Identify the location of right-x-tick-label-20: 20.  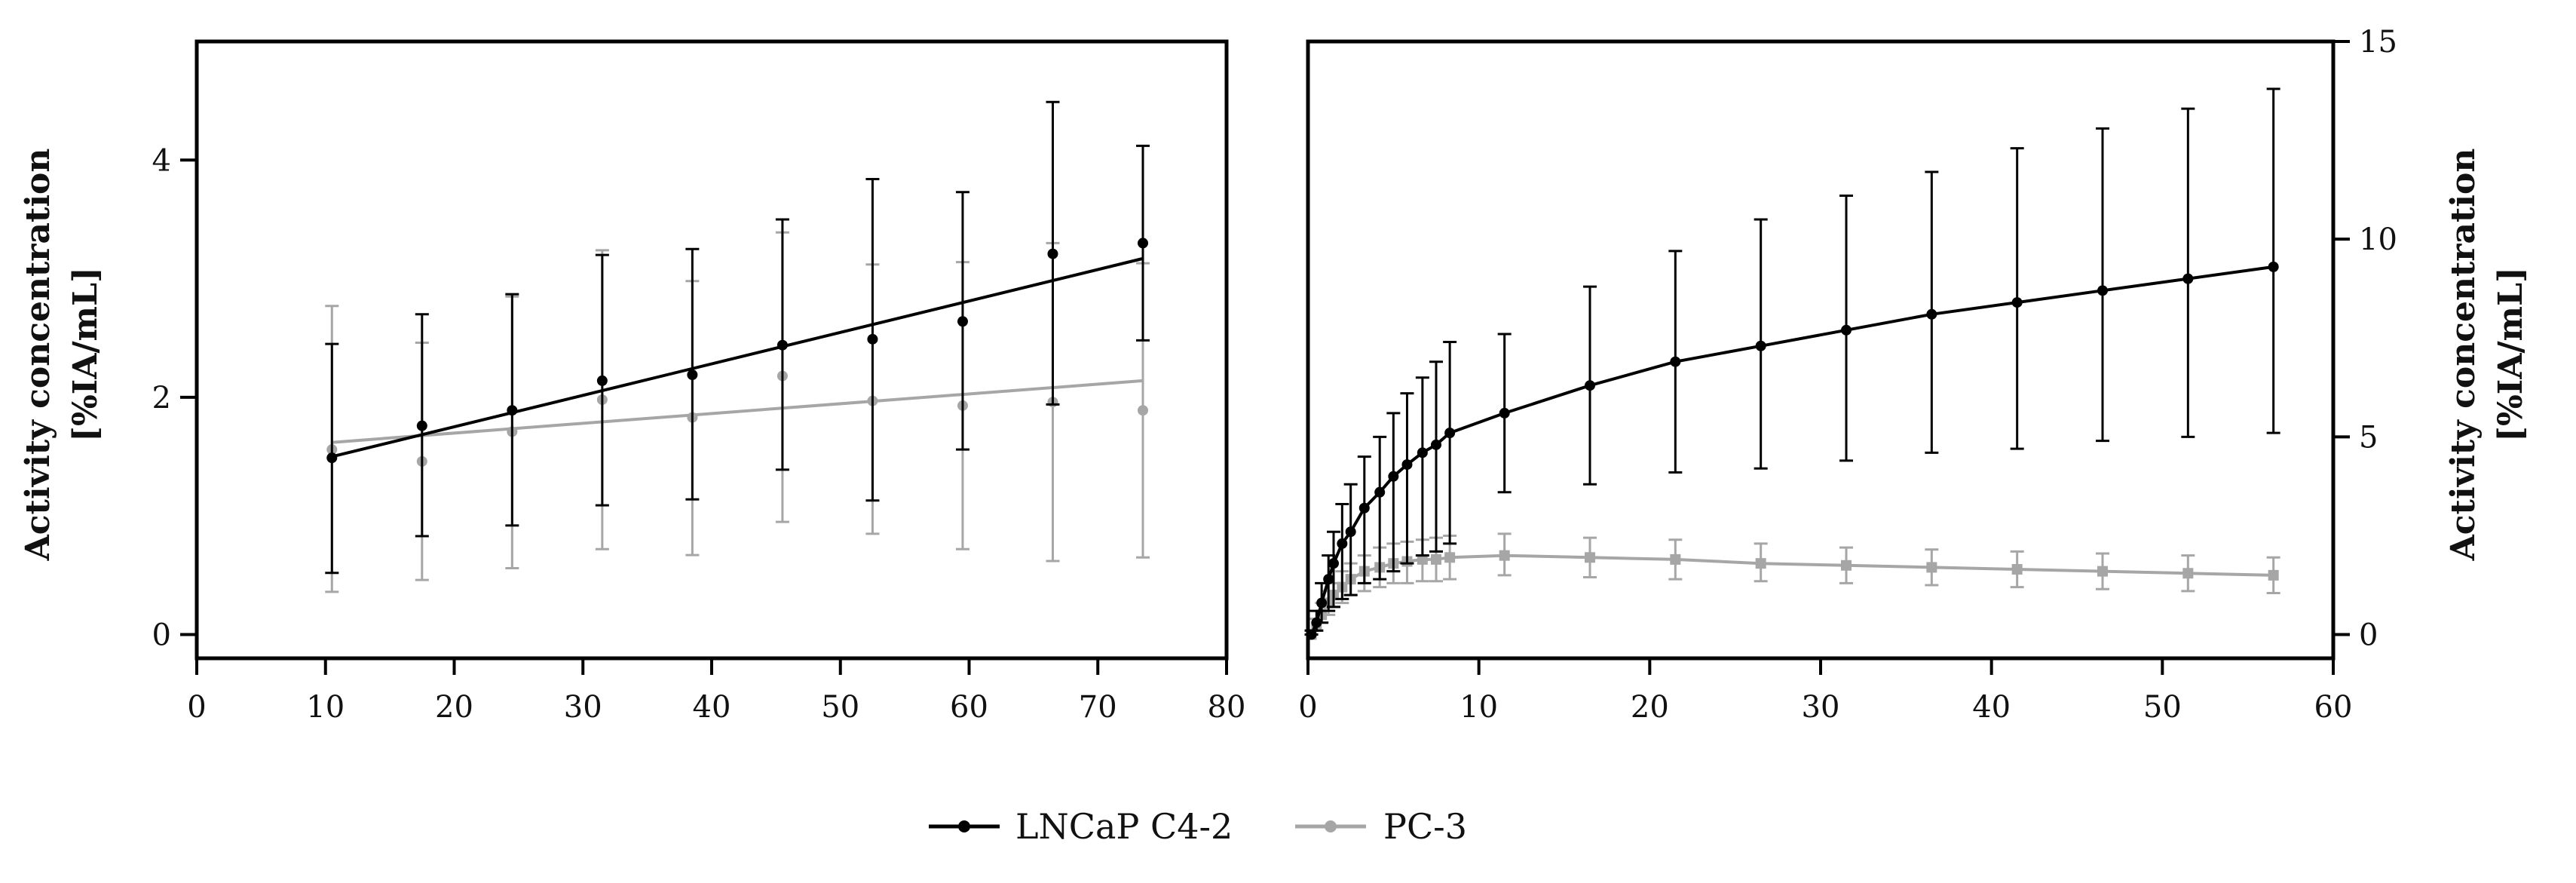
(1650, 708).